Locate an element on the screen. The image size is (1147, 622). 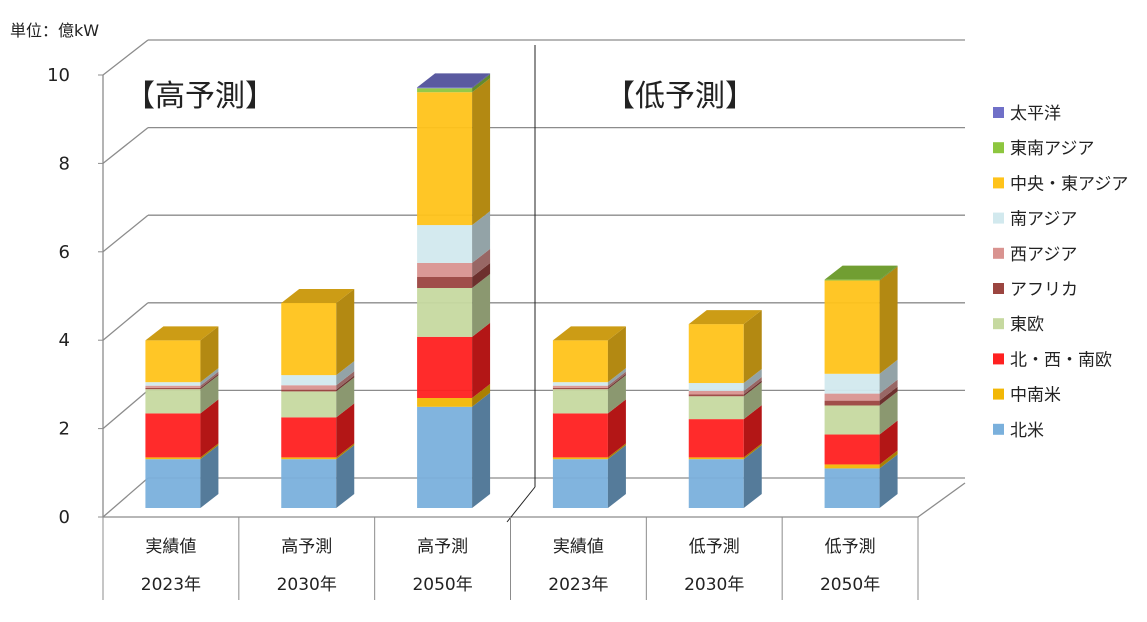
y-tick-label: 4 is located at coordinates (64, 340).